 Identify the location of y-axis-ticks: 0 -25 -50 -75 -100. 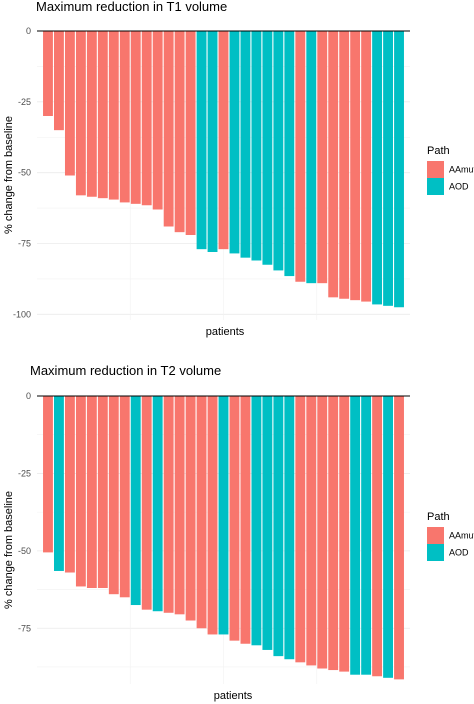
(22, 172).